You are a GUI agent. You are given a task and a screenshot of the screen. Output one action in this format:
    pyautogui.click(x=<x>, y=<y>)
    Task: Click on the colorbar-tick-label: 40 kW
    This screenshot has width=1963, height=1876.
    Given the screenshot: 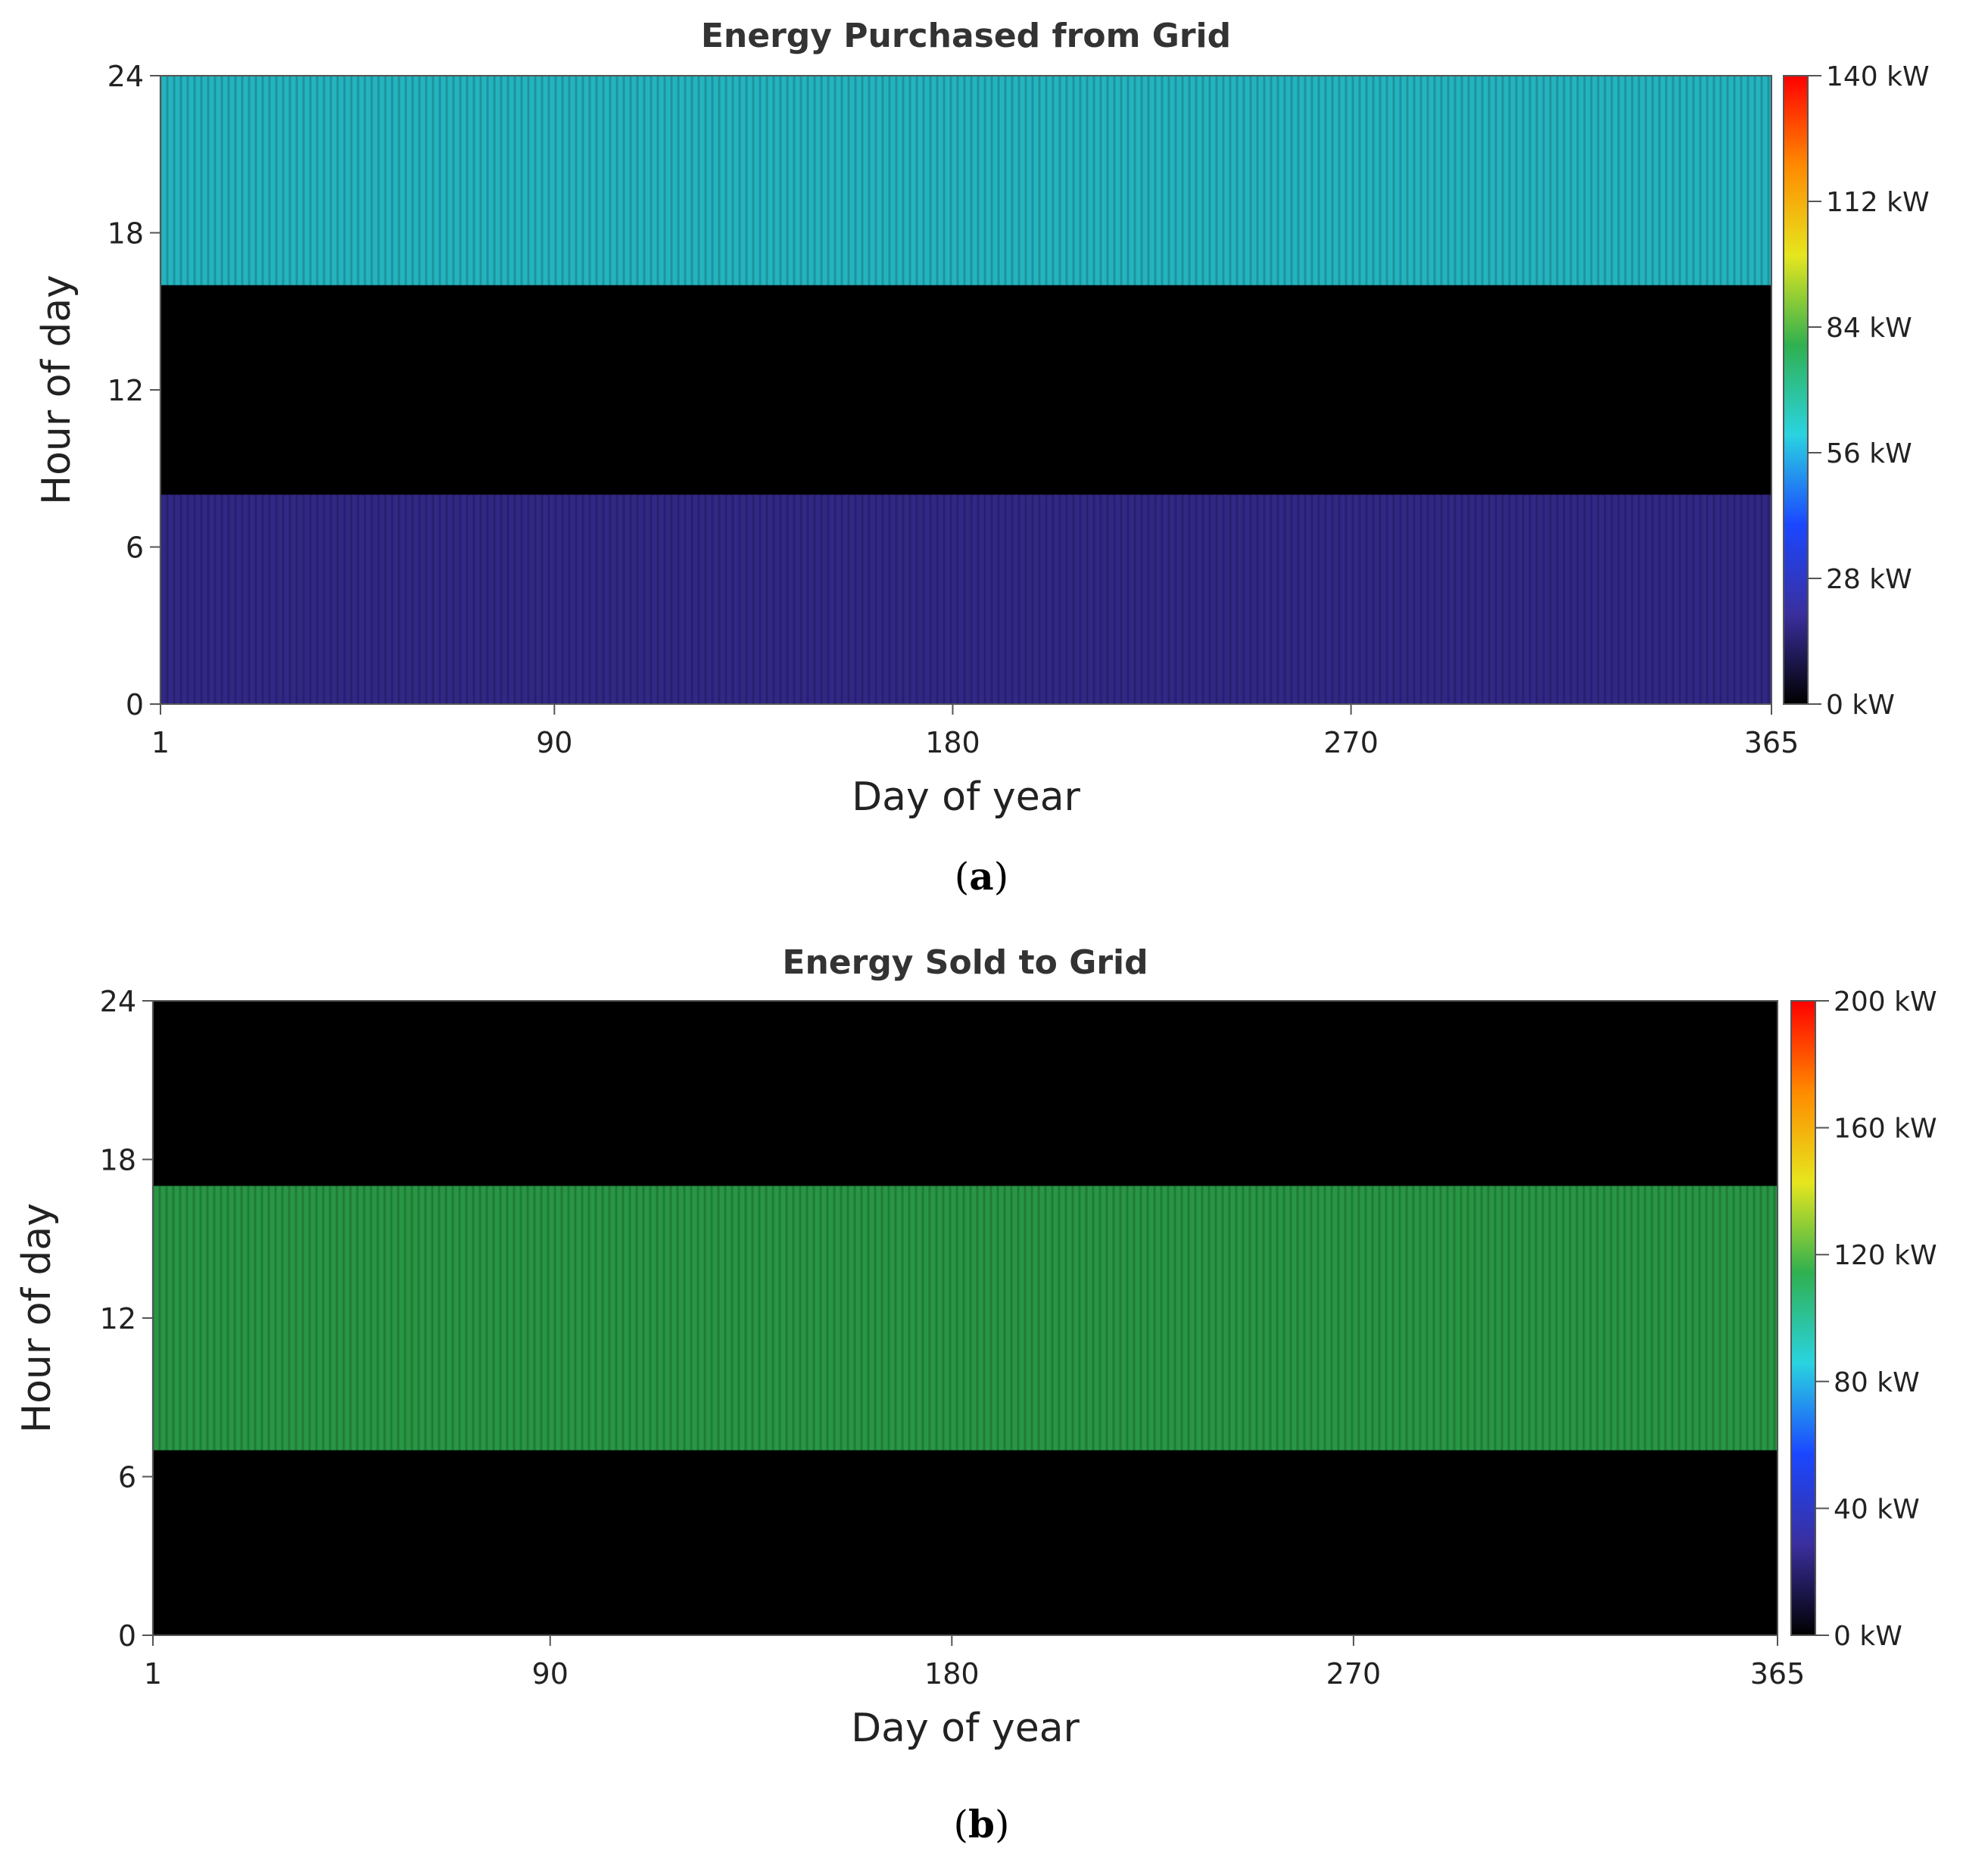 What is the action you would take?
    pyautogui.click(x=1877, y=1509)
    